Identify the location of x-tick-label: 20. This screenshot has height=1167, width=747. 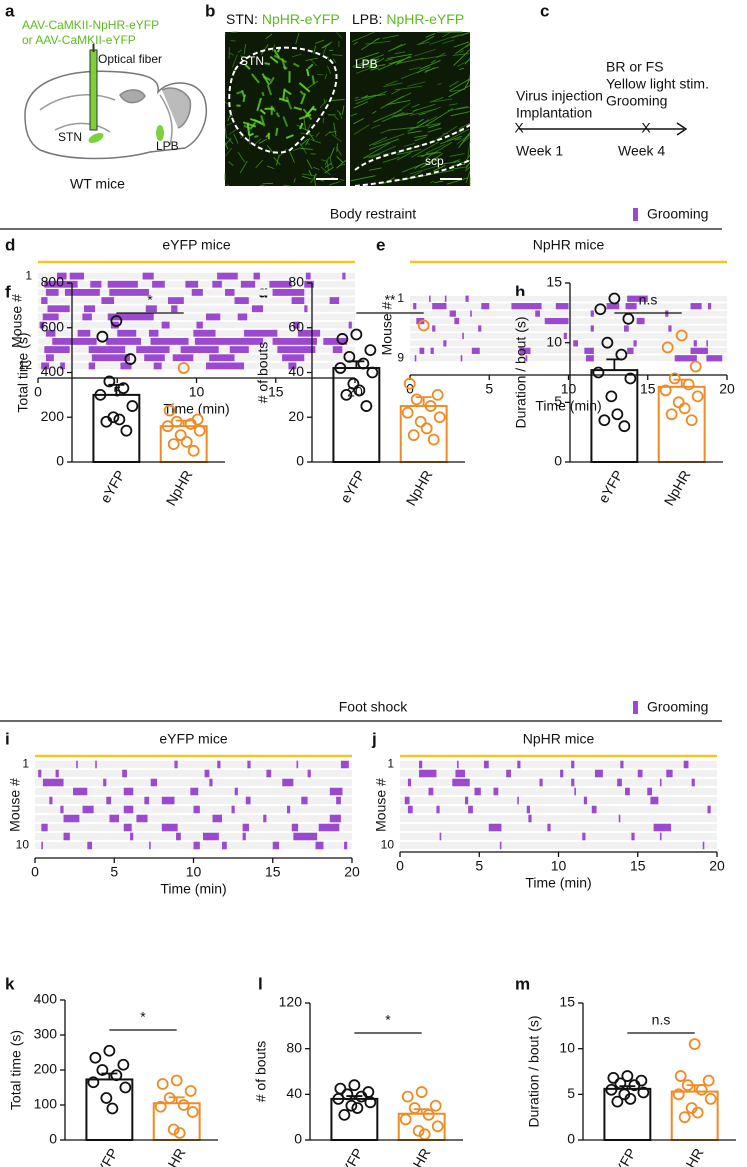
(717, 866).